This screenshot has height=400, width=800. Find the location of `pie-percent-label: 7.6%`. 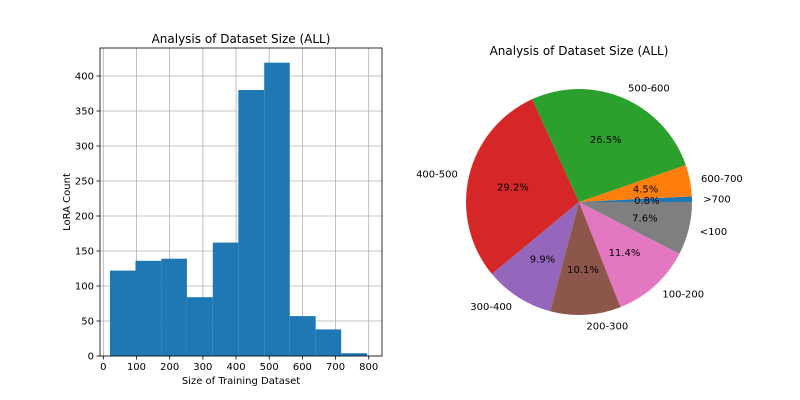

pie-percent-label: 7.6% is located at coordinates (644, 219).